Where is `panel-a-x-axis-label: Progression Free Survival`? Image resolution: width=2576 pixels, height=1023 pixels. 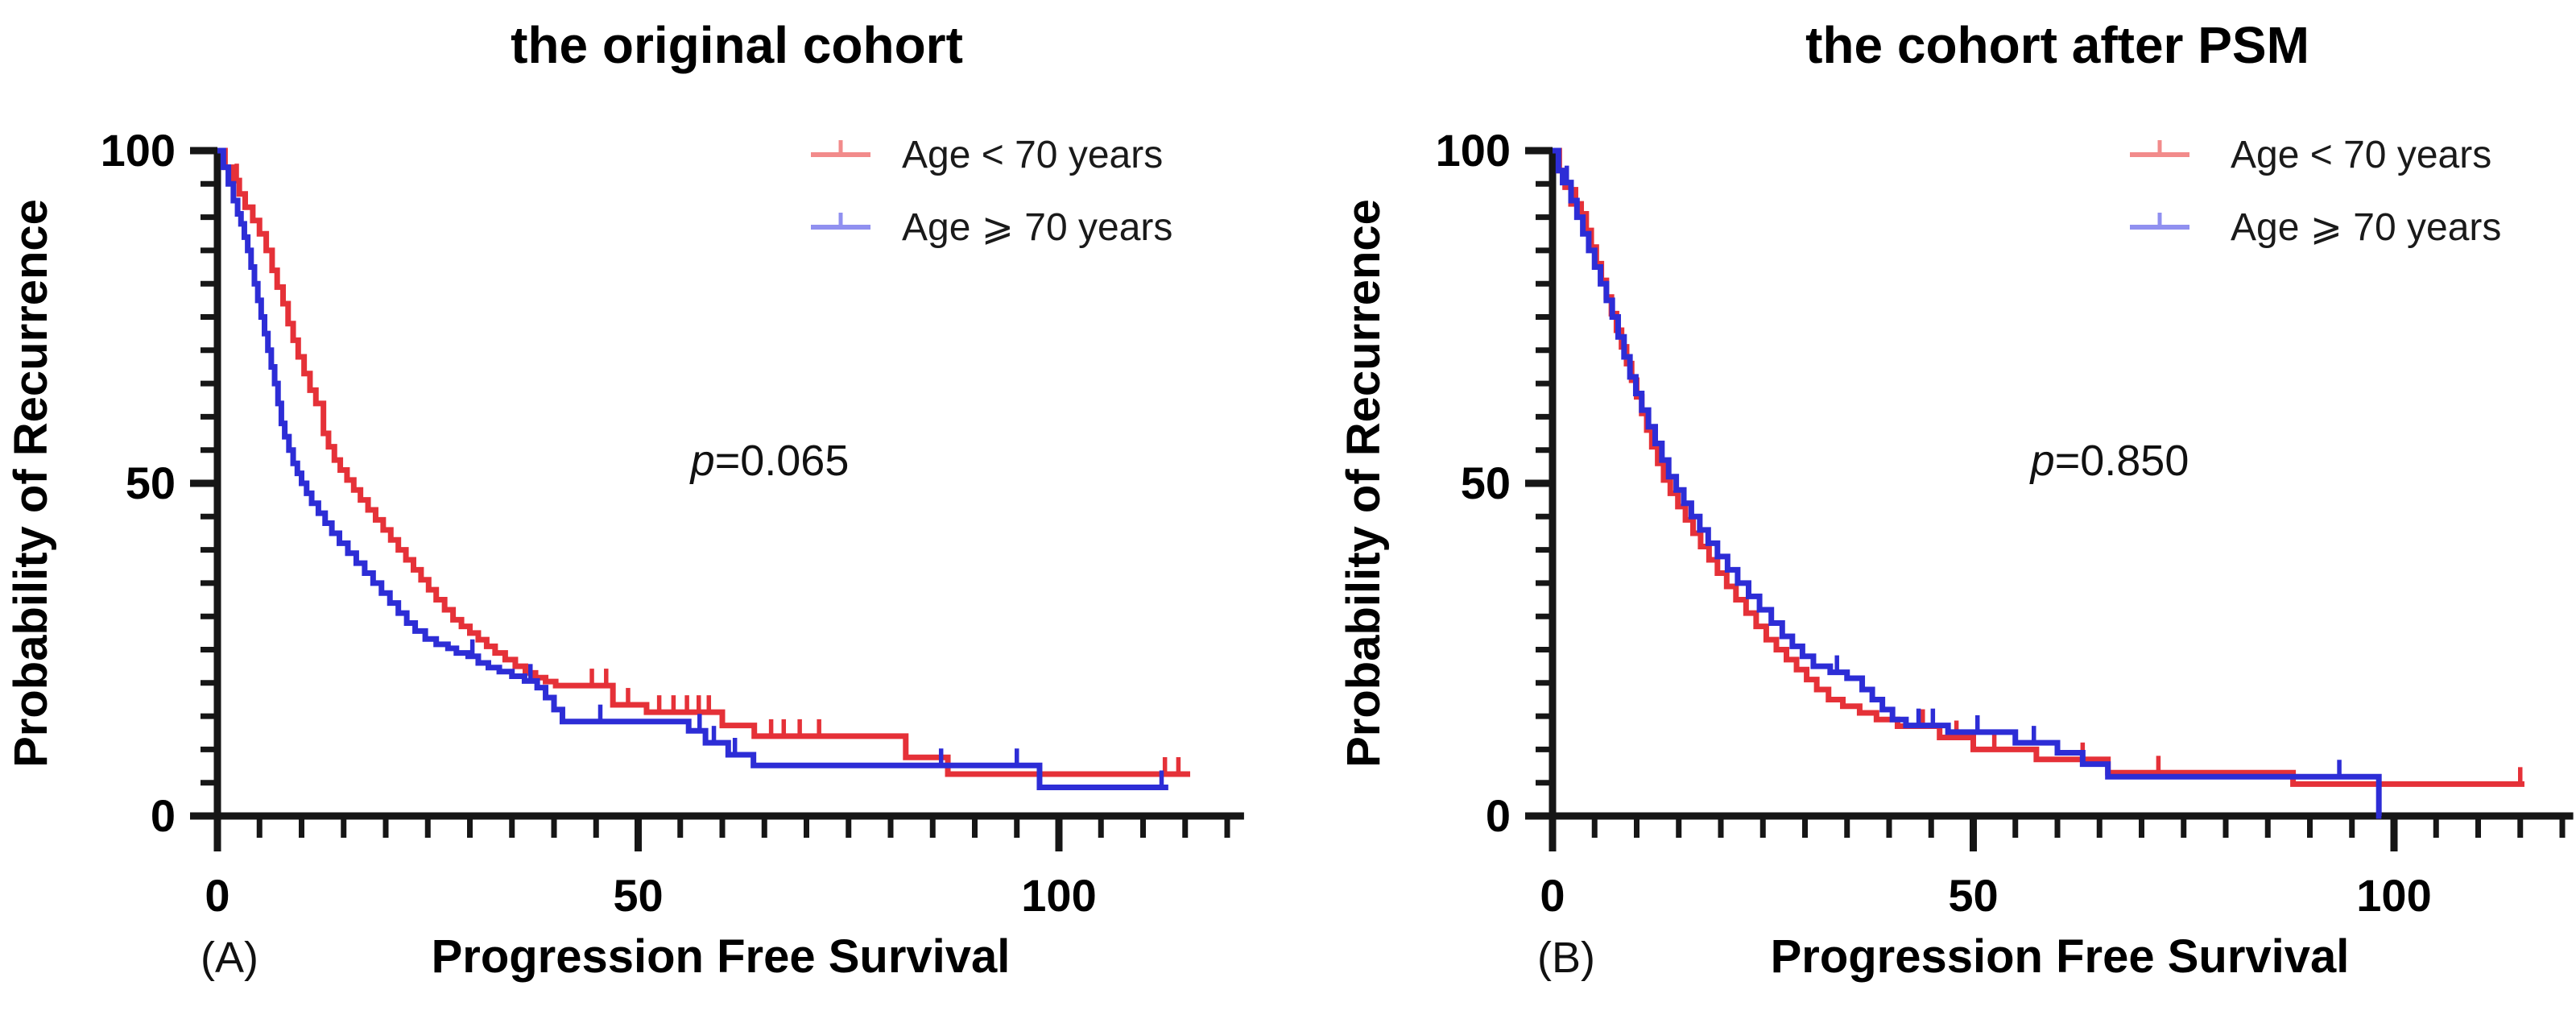 panel-a-x-axis-label: Progression Free Survival is located at coordinates (721, 956).